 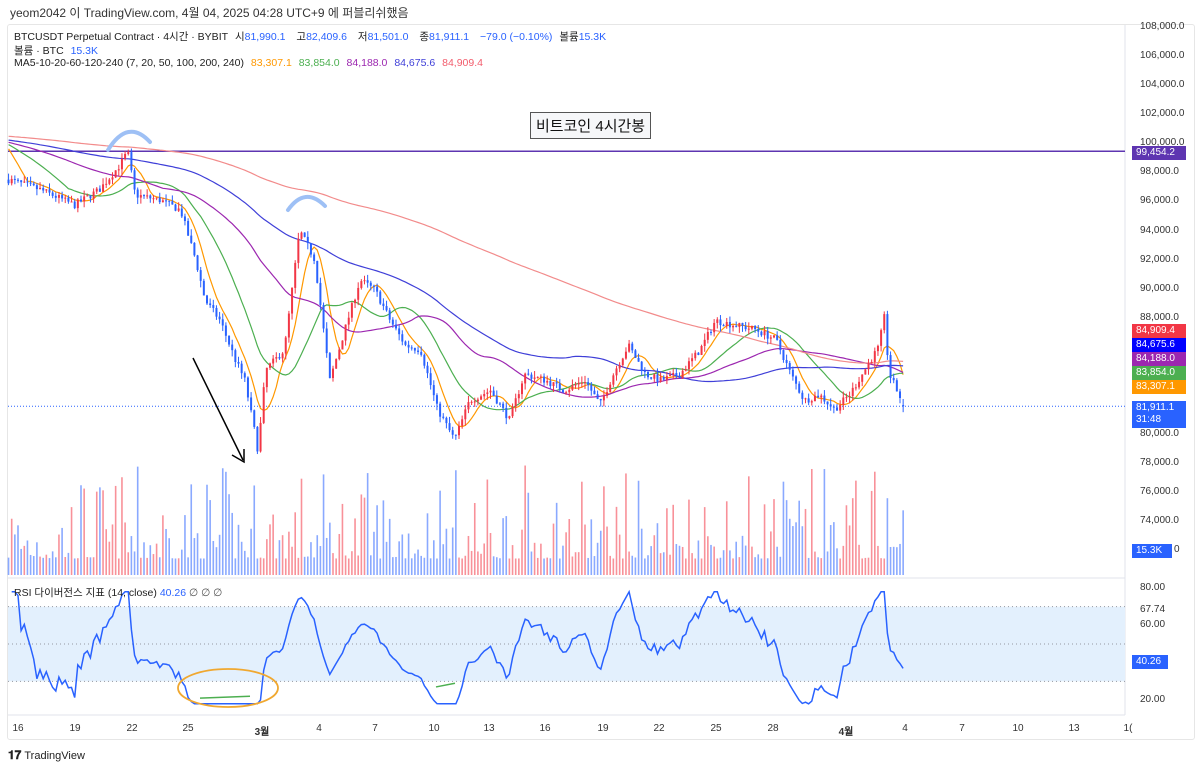 What do you see at coordinates (121, 37) in the screenshot?
I see `symbol-name: BTCUSDT Perpetual Contract · 4시간 · BYBIT` at bounding box center [121, 37].